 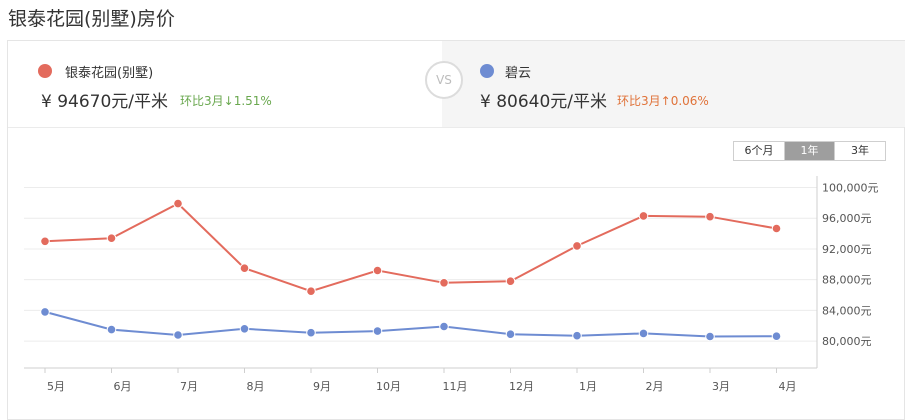 What do you see at coordinates (847, 218) in the screenshot?
I see `y-tick-label: 96,000元` at bounding box center [847, 218].